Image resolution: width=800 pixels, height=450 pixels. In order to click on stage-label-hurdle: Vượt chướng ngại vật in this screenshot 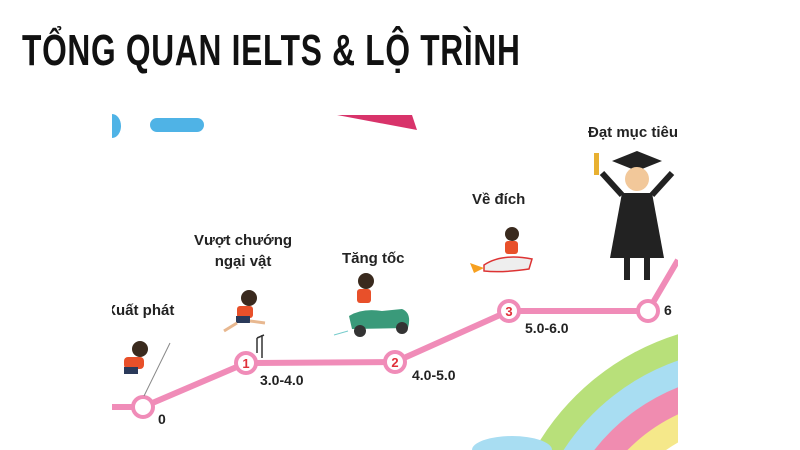, I will do `click(243, 251)`.